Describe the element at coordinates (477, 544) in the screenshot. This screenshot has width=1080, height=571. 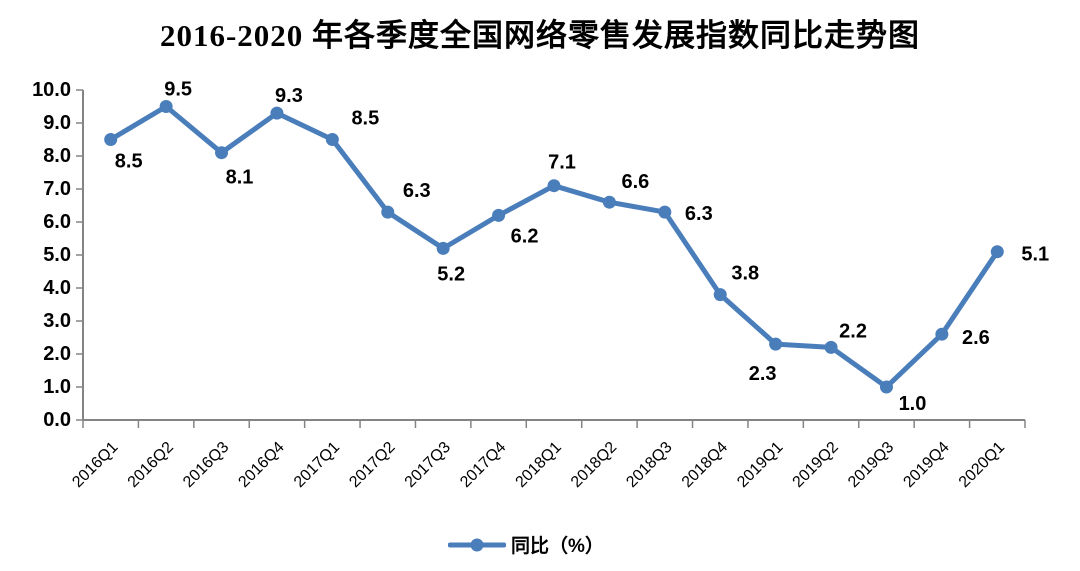
I see `legend-line-marker-icon` at that location.